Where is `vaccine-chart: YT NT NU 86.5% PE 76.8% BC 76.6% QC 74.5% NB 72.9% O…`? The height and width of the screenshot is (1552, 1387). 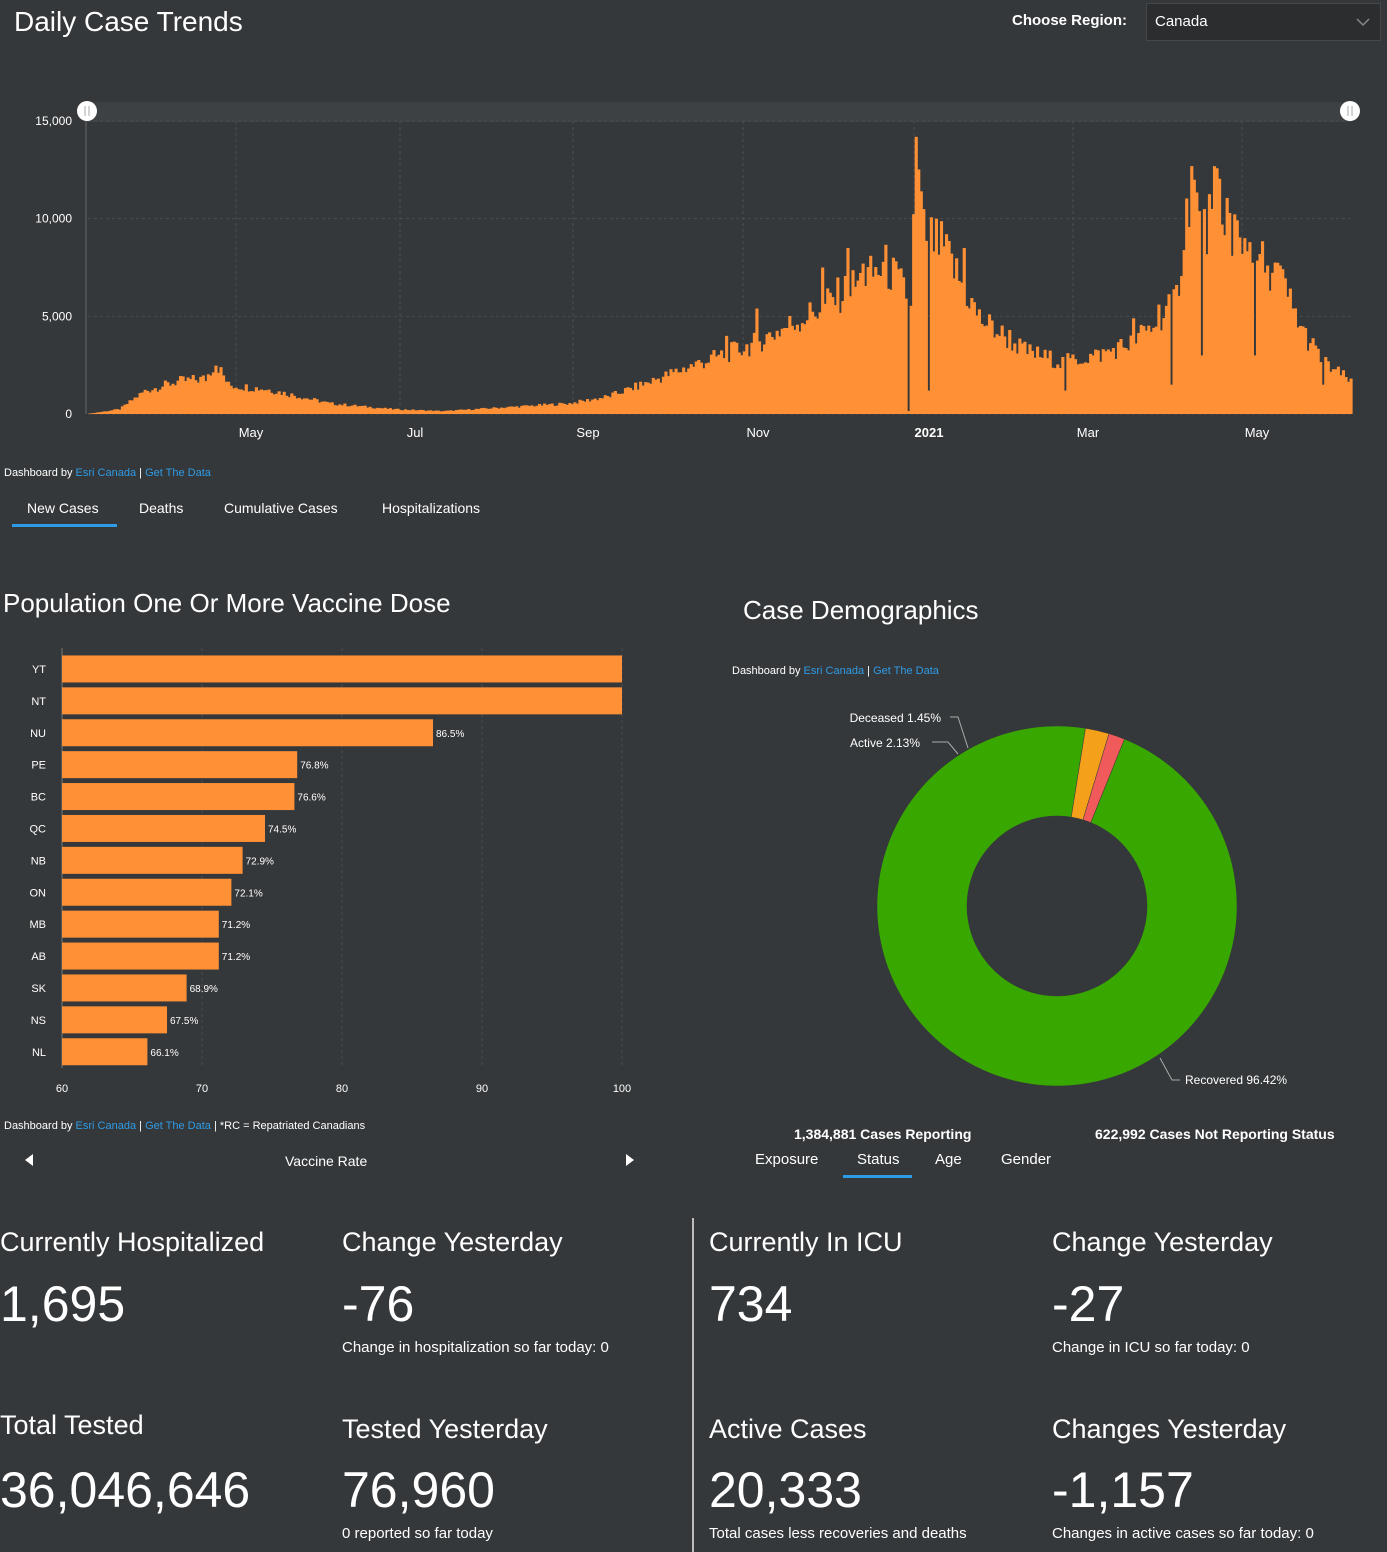
vaccine-chart: YT NT NU 86.5% PE 76.8% BC 76.6% QC 74.5% NB 72.9% O… is located at coordinates (330, 871).